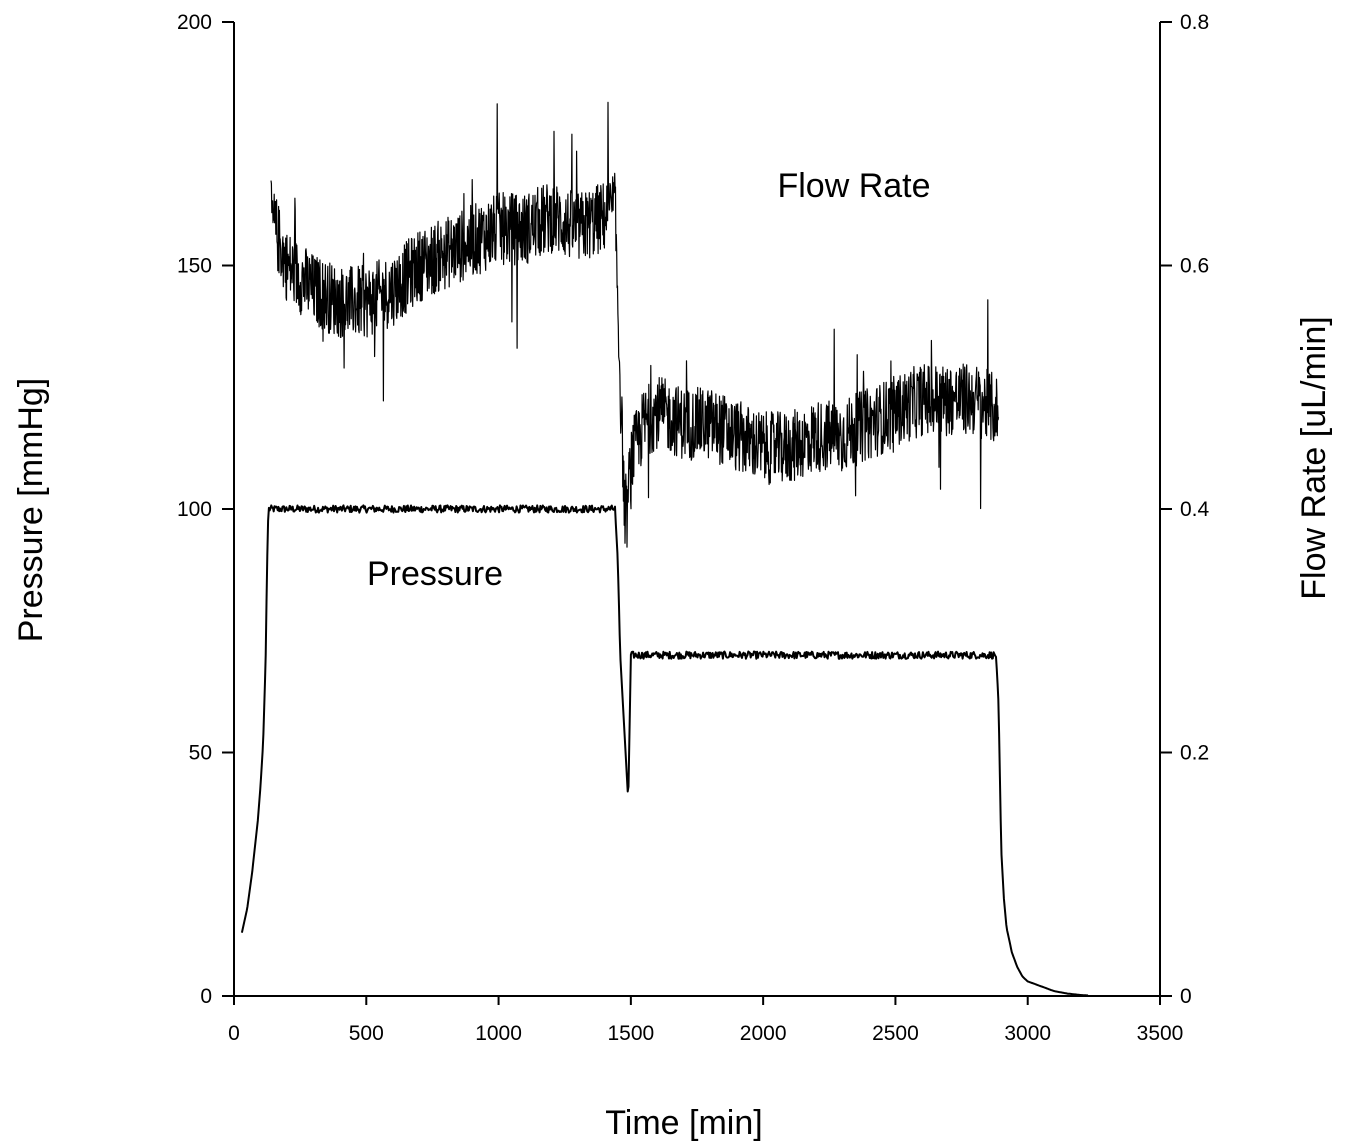 The image size is (1349, 1146). Describe the element at coordinates (763, 1033) in the screenshot. I see `x-tick-label: 2000` at that location.